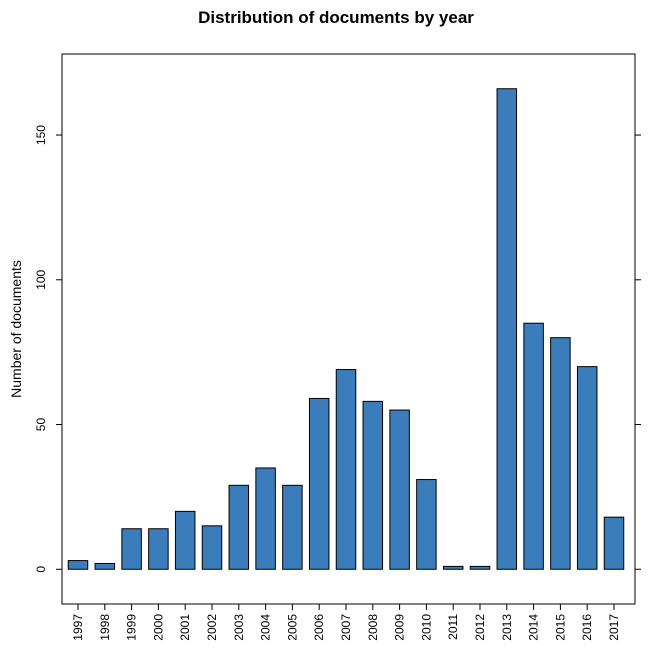  Describe the element at coordinates (480, 567) in the screenshot. I see `bar-2012` at that location.